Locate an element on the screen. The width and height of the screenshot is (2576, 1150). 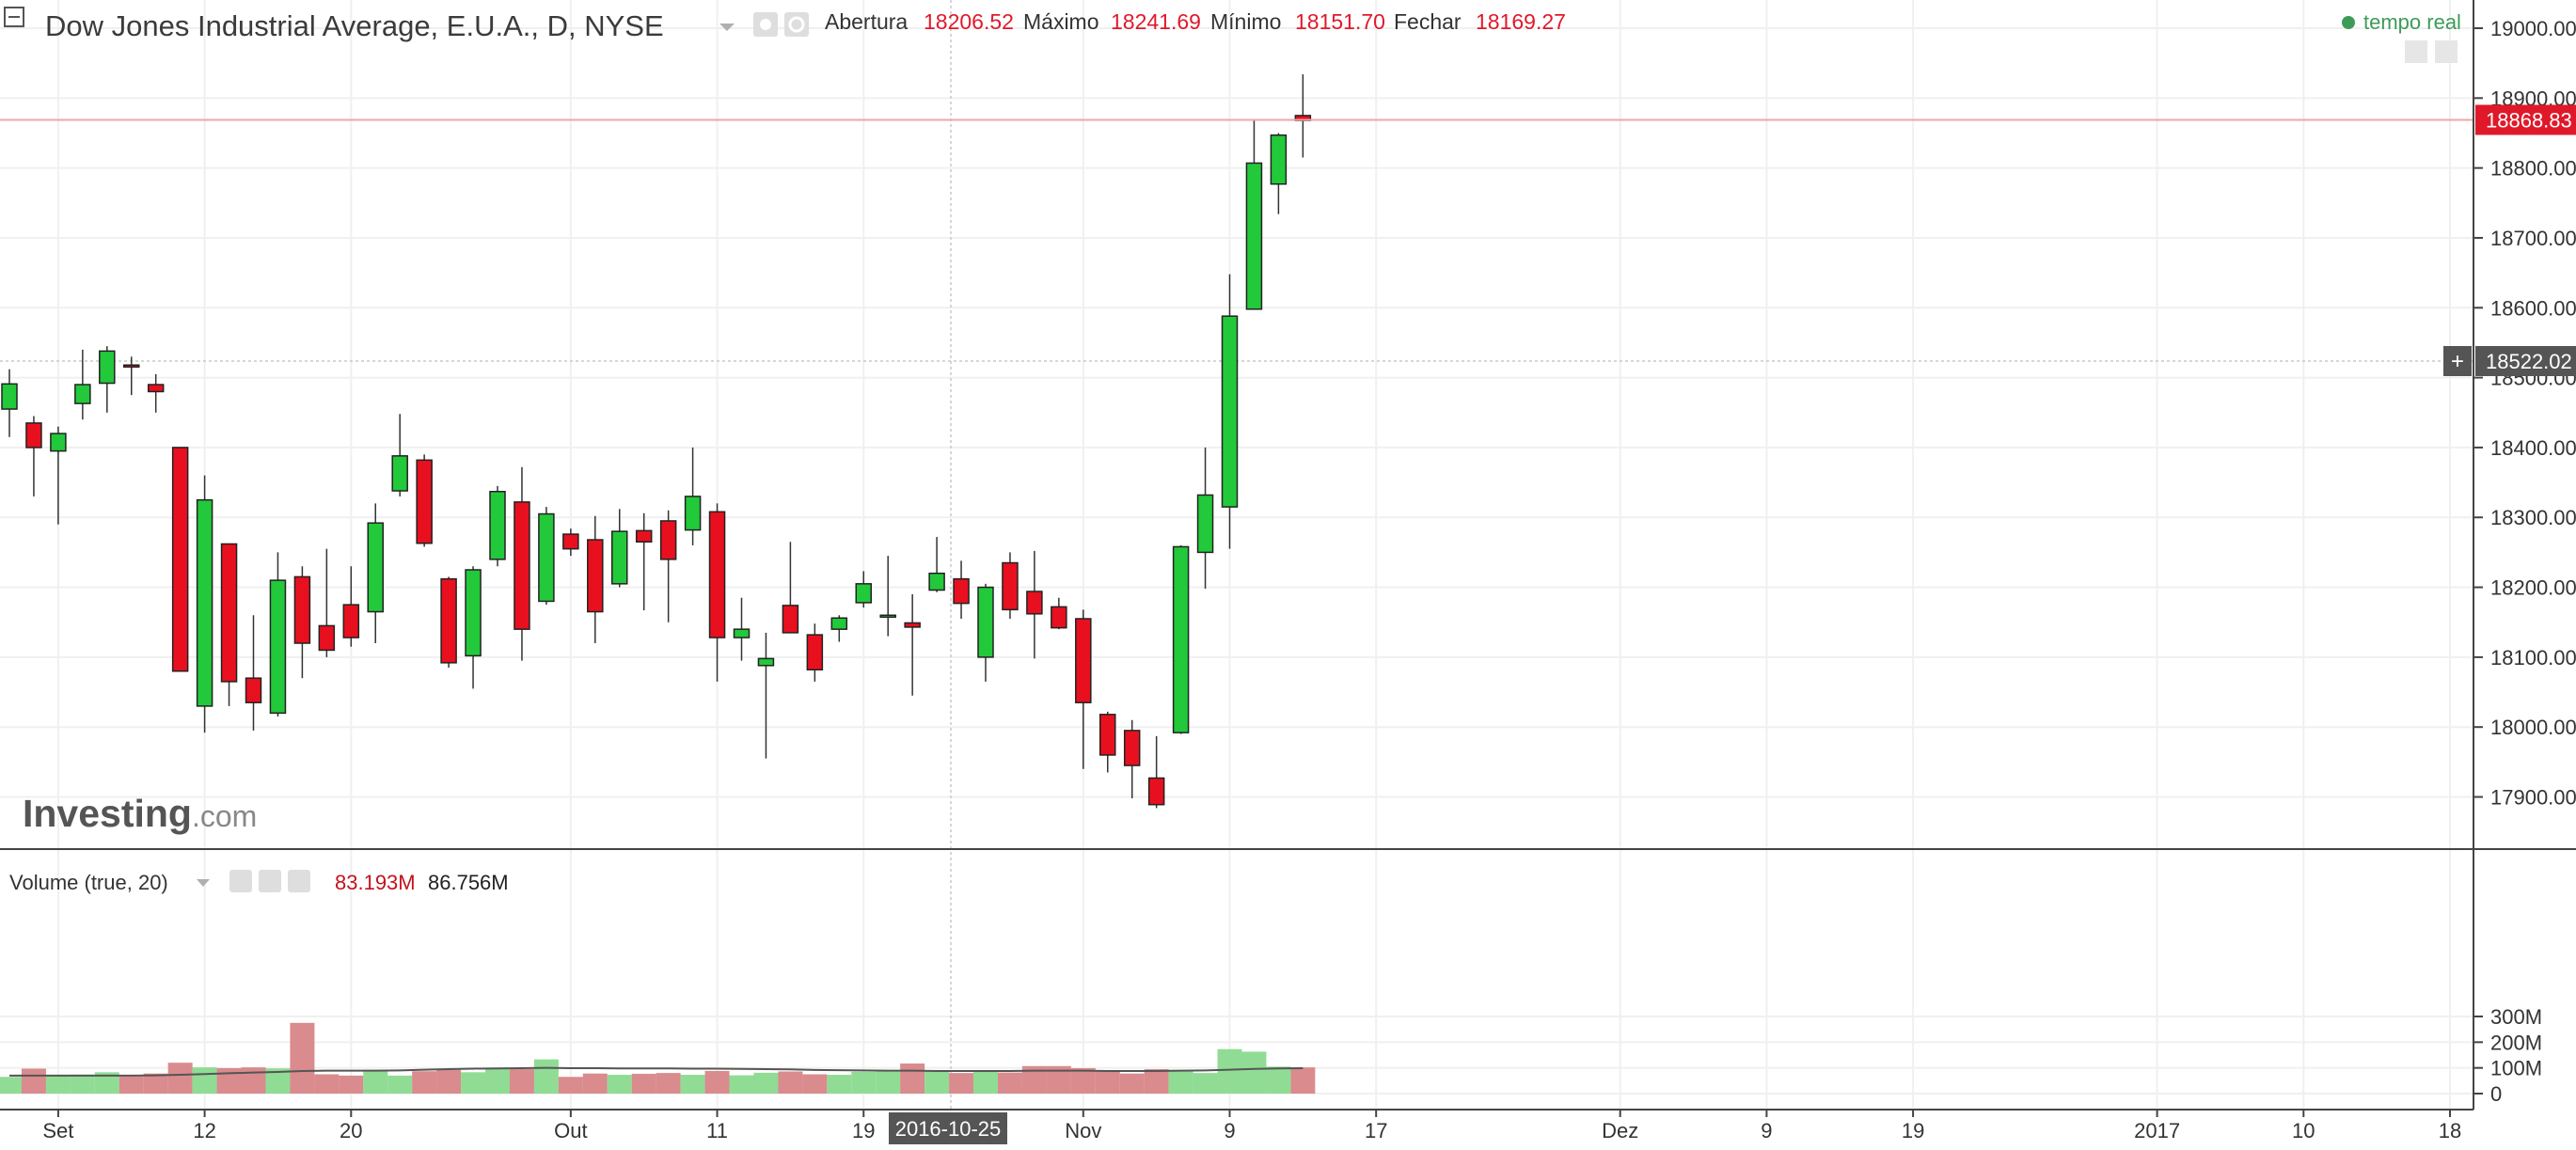
add-alert-icon is located at coordinates (2457, 361).